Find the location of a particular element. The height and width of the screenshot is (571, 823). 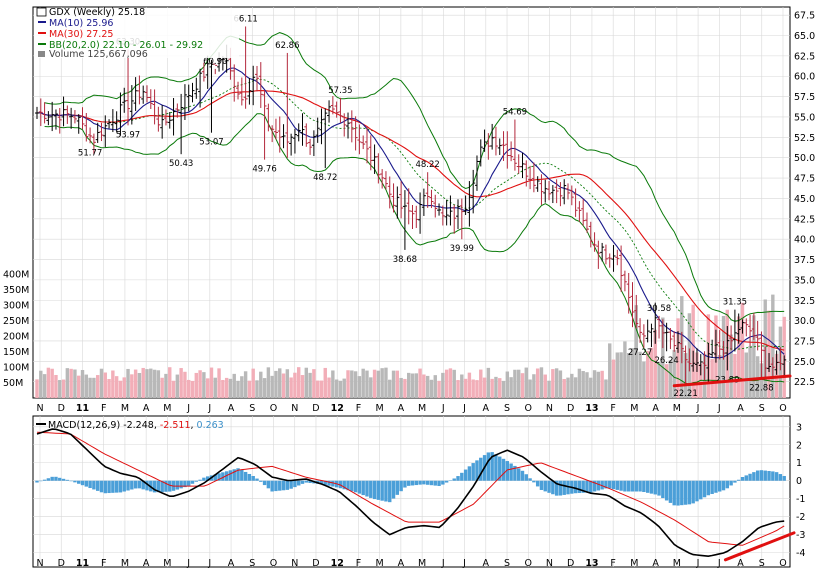

price-x-label: J is located at coordinates (209, 408).